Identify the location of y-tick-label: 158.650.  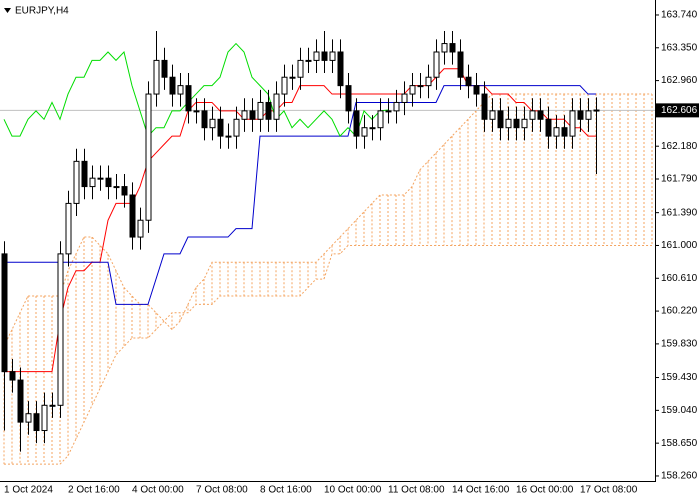
(679, 443).